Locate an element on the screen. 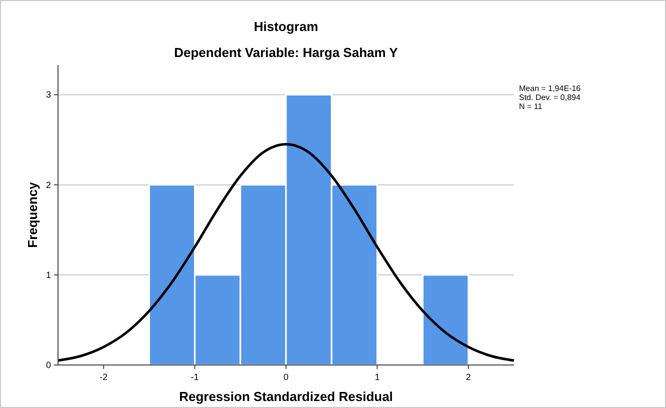  x-tick-label: 1 is located at coordinates (377, 377).